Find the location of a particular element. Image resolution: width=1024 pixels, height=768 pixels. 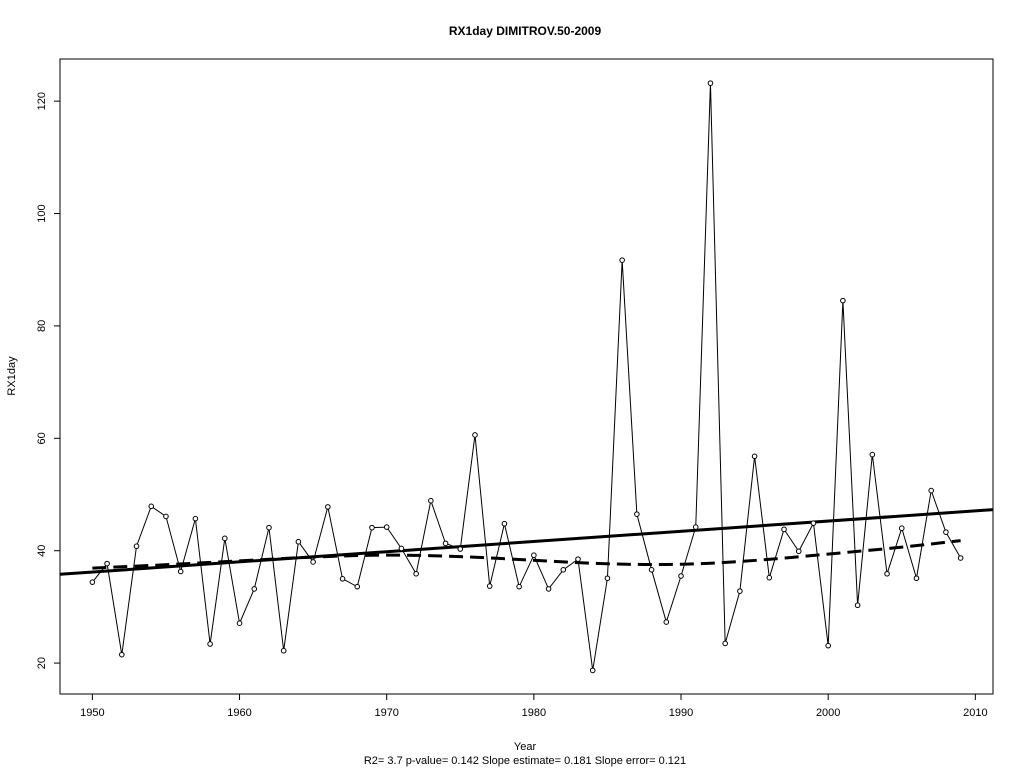

y-tick-label: 100 is located at coordinates (42, 213).